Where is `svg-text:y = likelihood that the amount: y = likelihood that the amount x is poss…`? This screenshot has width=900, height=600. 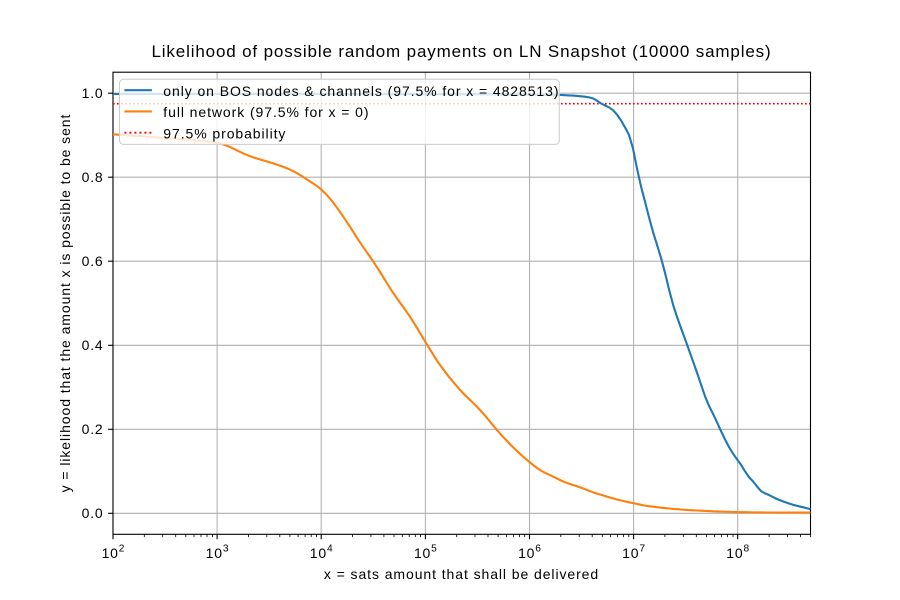 svg-text:y = likelihood that the amount: y = likelihood that the amount x is poss… is located at coordinates (65, 303).